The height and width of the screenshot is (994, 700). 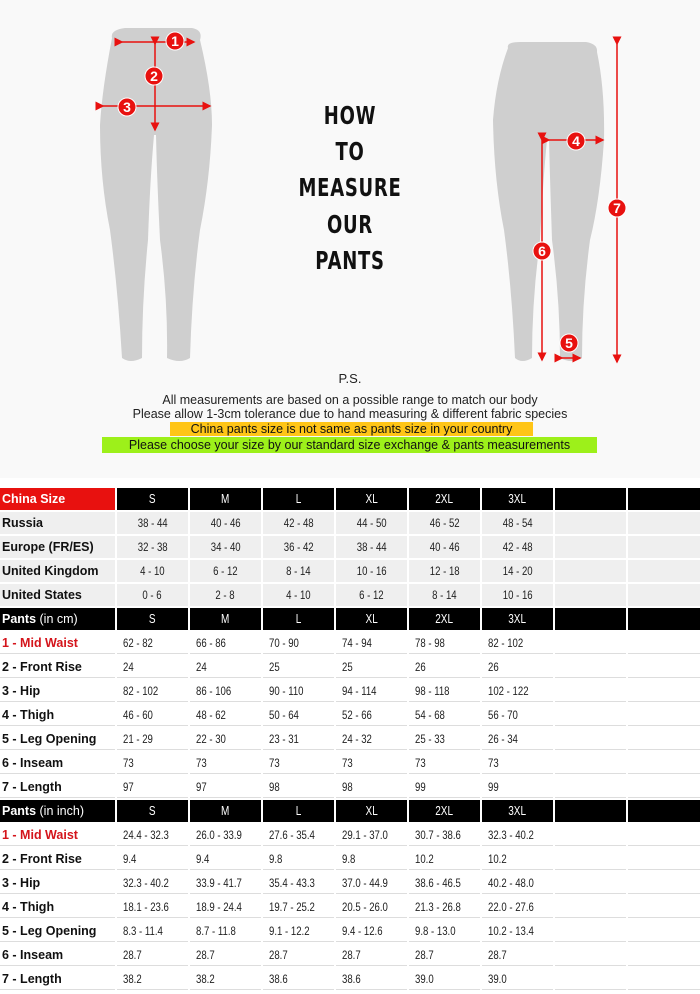 What do you see at coordinates (503, 739) in the screenshot?
I see `cell-text: 26 - 34` at bounding box center [503, 739].